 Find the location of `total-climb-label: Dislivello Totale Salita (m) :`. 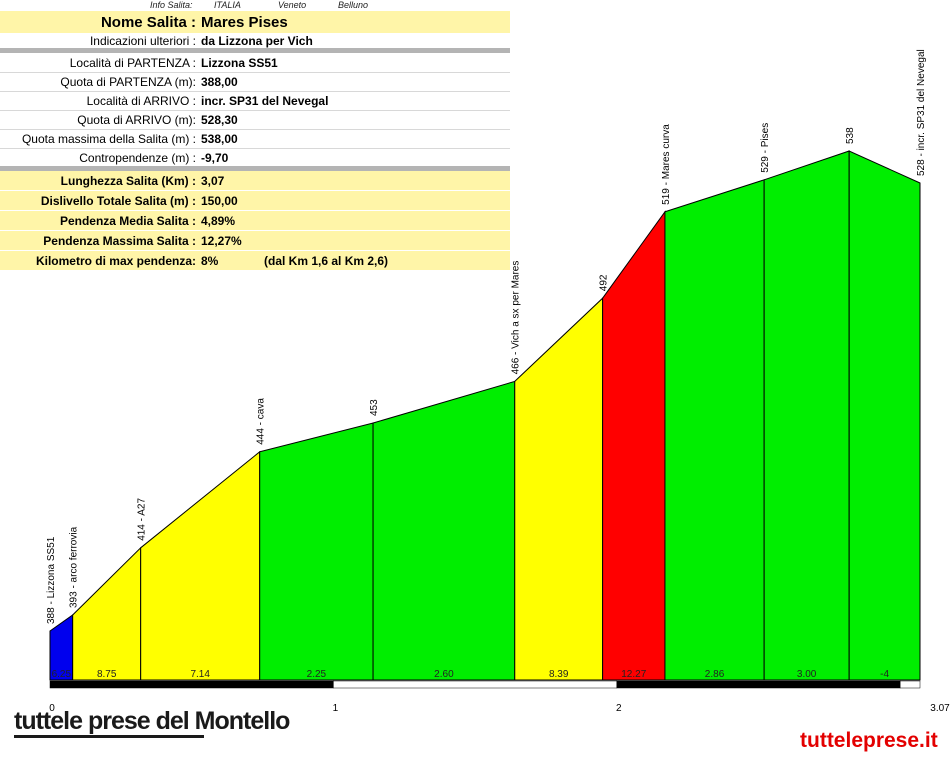

total-climb-label: Dislivello Totale Salita (m) : is located at coordinates (118, 201).